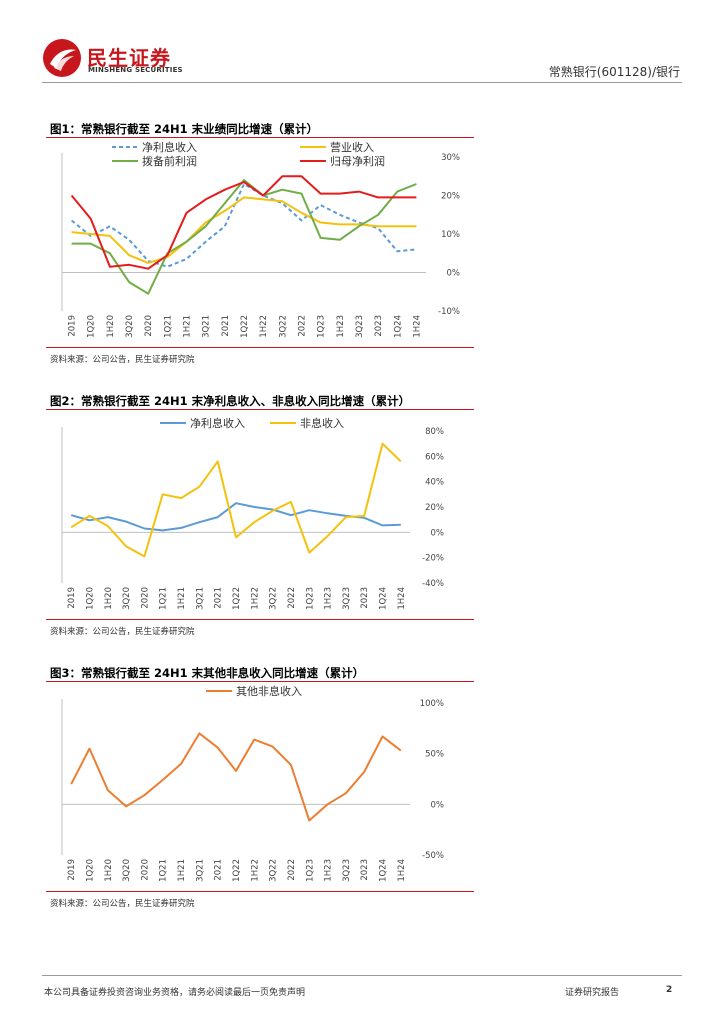 This screenshot has height=1024, width=724. I want to click on report-stock-label: 常熟银行(601128)/银行, so click(614, 72).